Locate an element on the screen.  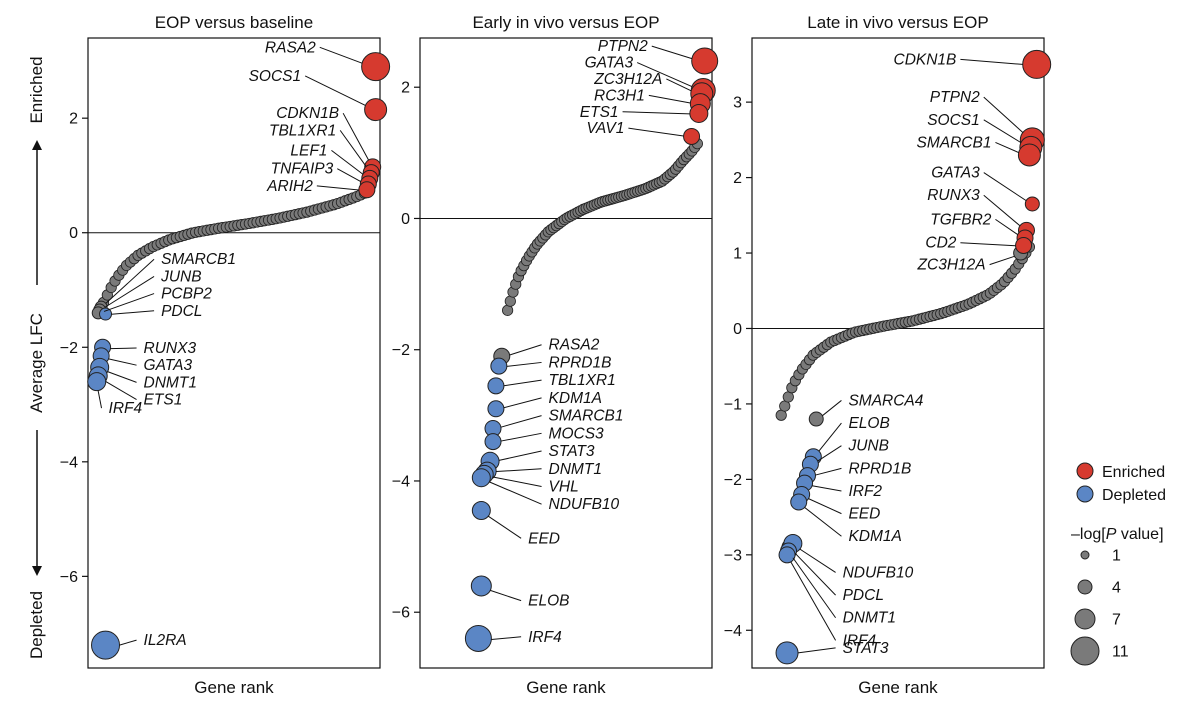
gene-label-irf2: IRF2 is located at coordinates (865, 491).